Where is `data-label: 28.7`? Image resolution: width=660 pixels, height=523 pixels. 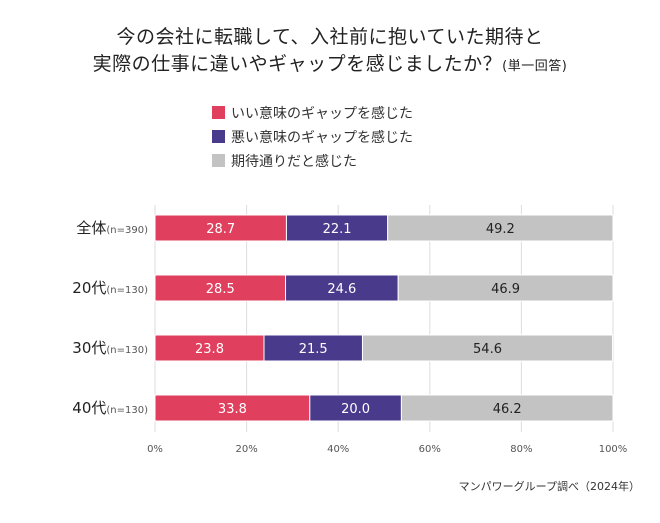
data-label: 28.7 is located at coordinates (220, 229).